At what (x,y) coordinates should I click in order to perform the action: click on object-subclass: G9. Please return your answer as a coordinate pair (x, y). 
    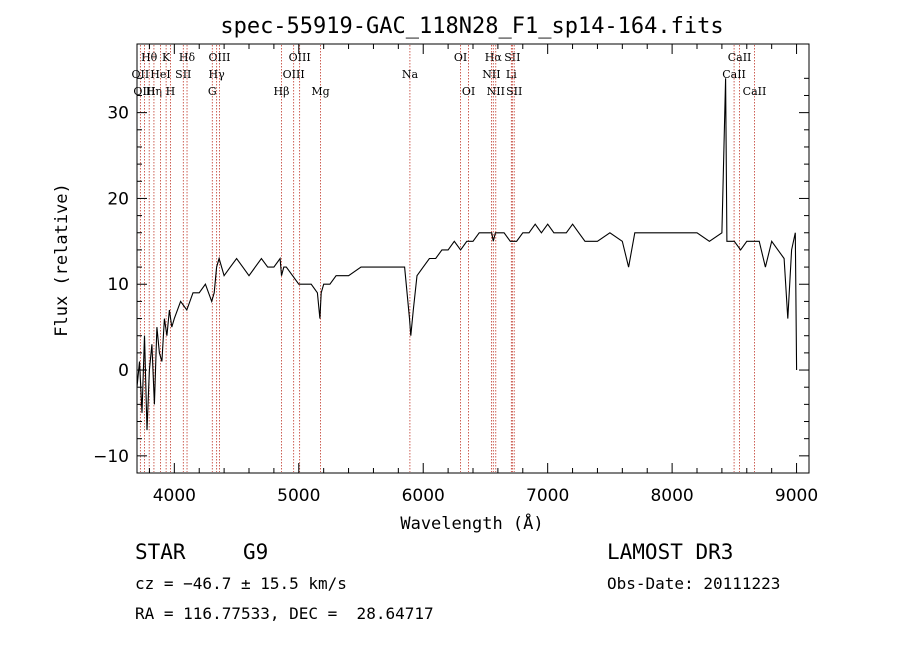
    Looking at the image, I should click on (256, 552).